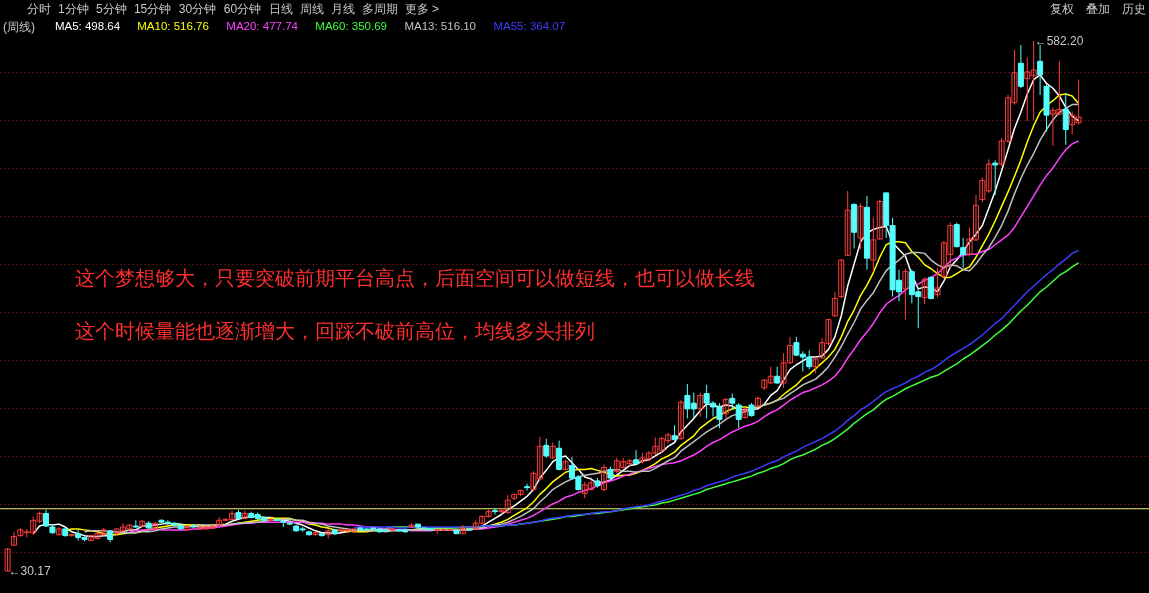  What do you see at coordinates (197, 9) in the screenshot?
I see `text: 30分钟` at bounding box center [197, 9].